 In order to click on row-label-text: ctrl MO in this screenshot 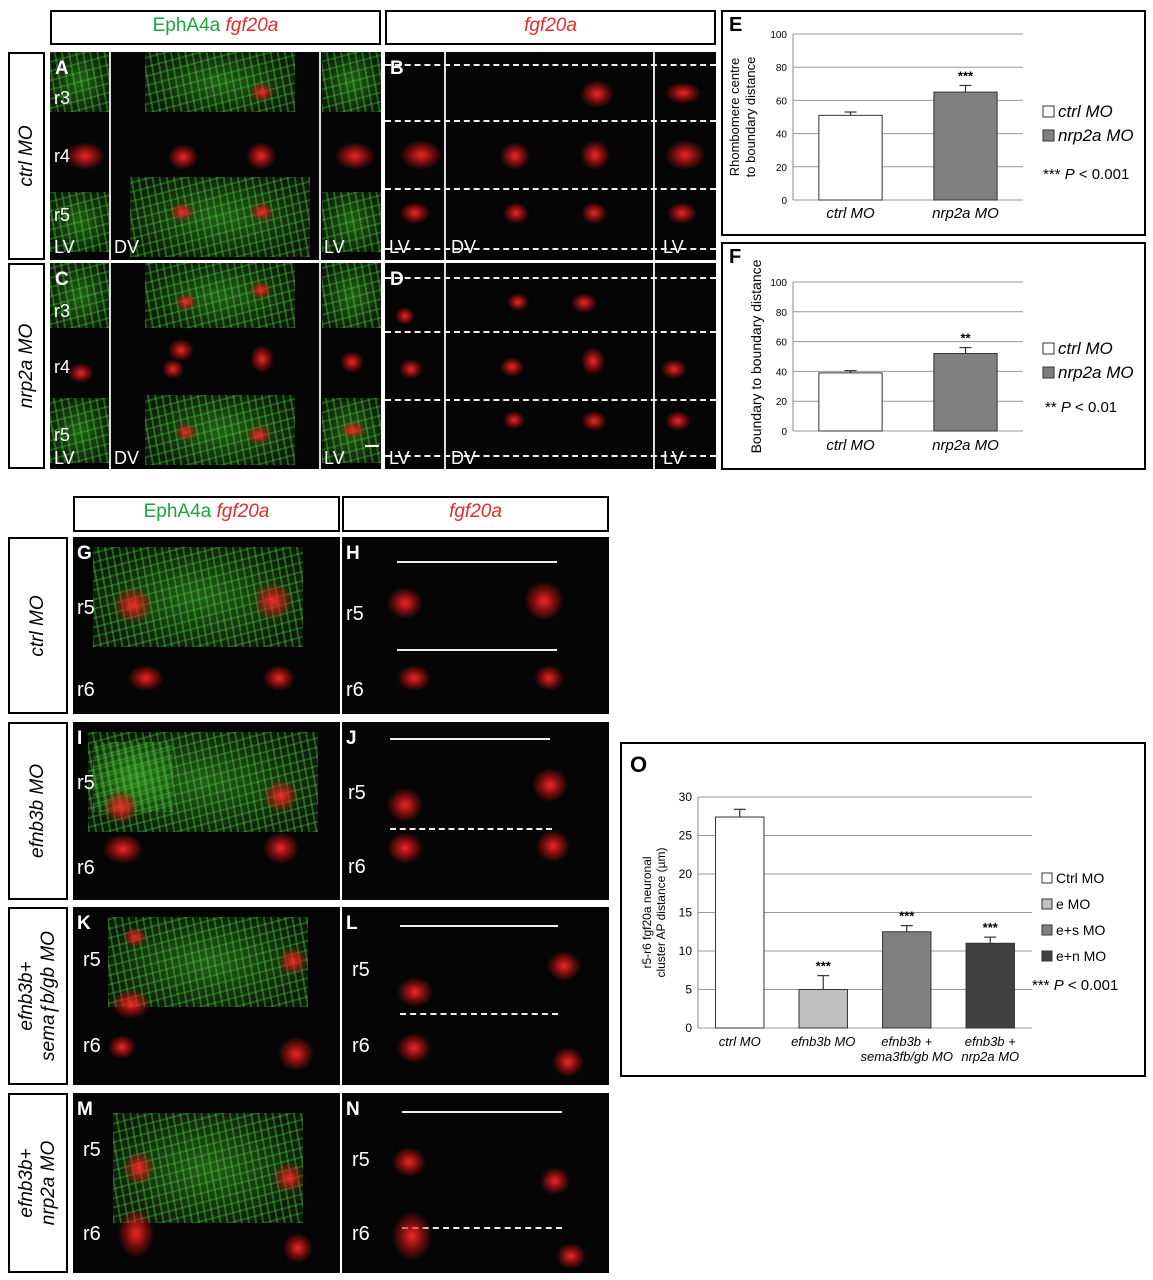, I will do `click(26, 156)`.